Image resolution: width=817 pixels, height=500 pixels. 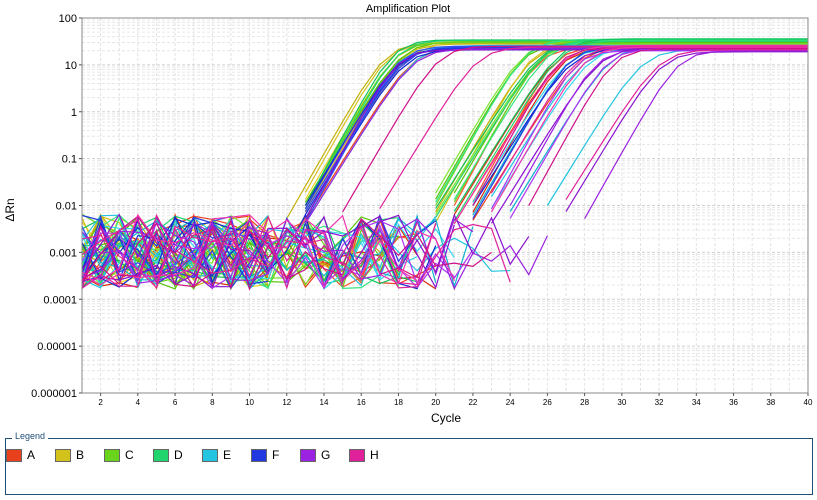 What do you see at coordinates (409, 463) in the screenshot?
I see `legend: Legend A B C D E F G H` at bounding box center [409, 463].